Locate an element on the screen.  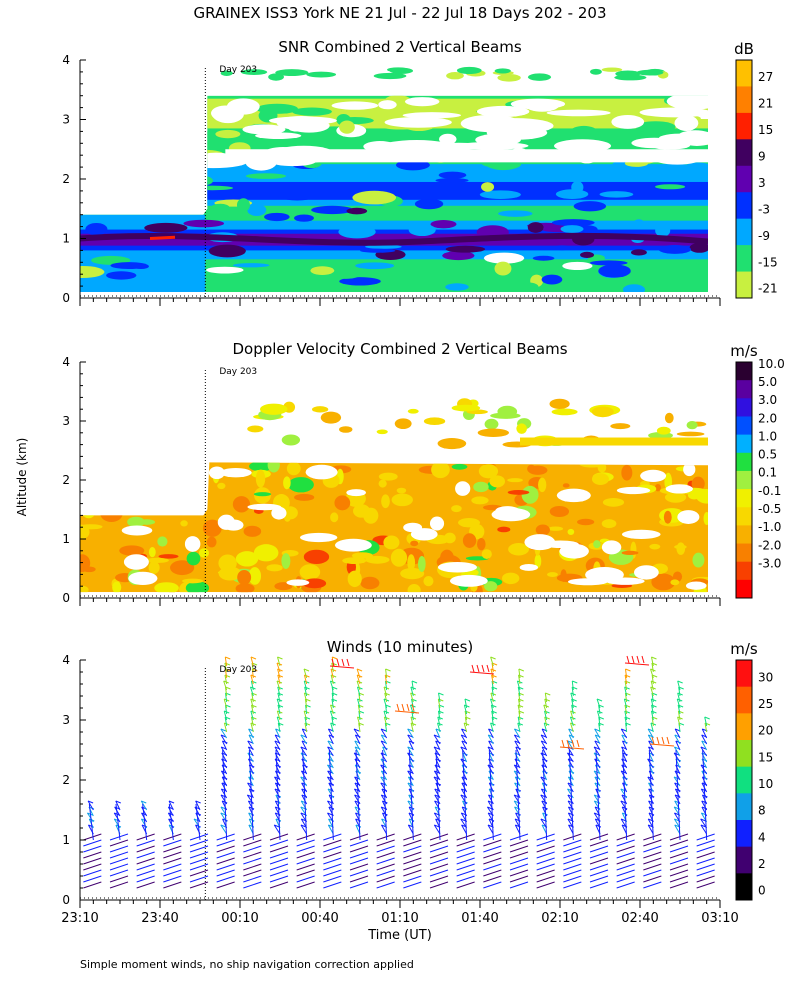
colorbar-label: -0.5 is located at coordinates (769, 509).